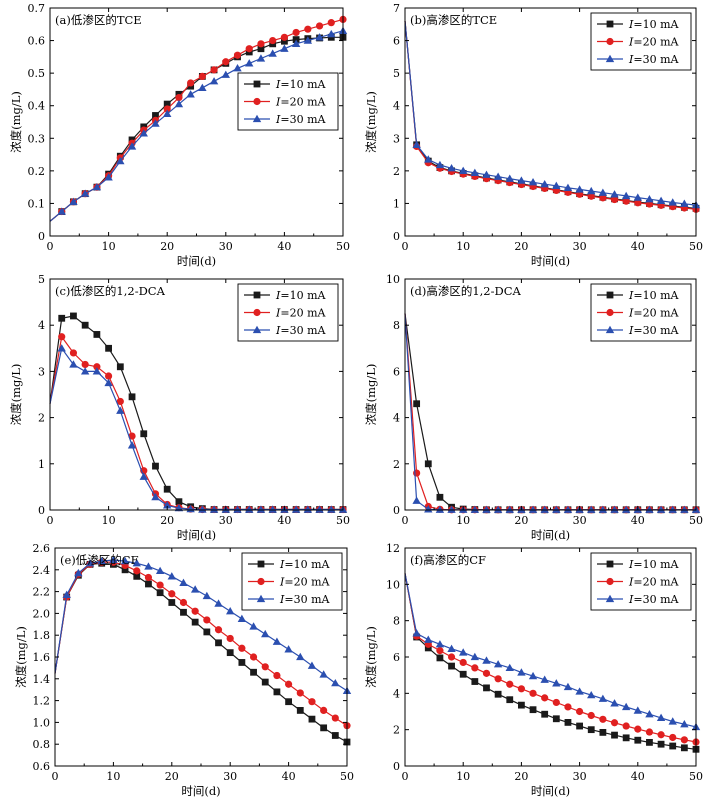 The image size is (716, 806). I want to click on y-tick-label: 0, so click(41, 510).